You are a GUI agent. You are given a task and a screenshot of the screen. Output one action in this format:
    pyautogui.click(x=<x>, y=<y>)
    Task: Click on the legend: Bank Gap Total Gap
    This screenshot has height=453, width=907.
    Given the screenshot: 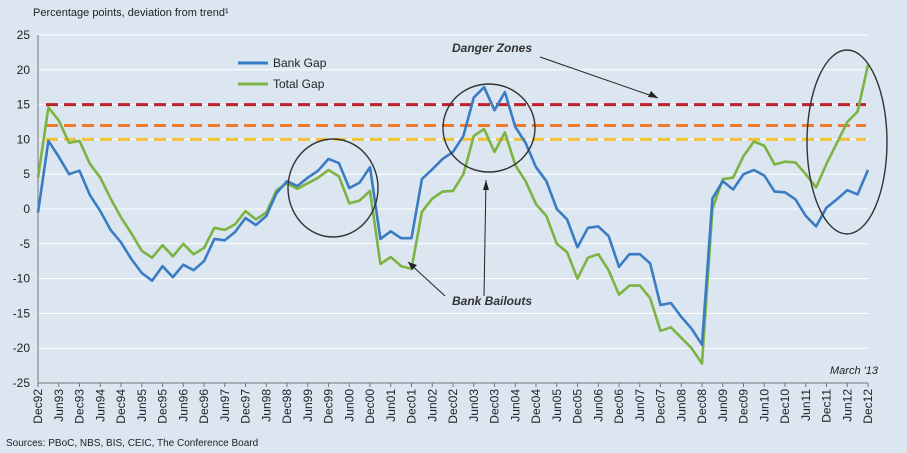 What is the action you would take?
    pyautogui.click(x=282, y=73)
    